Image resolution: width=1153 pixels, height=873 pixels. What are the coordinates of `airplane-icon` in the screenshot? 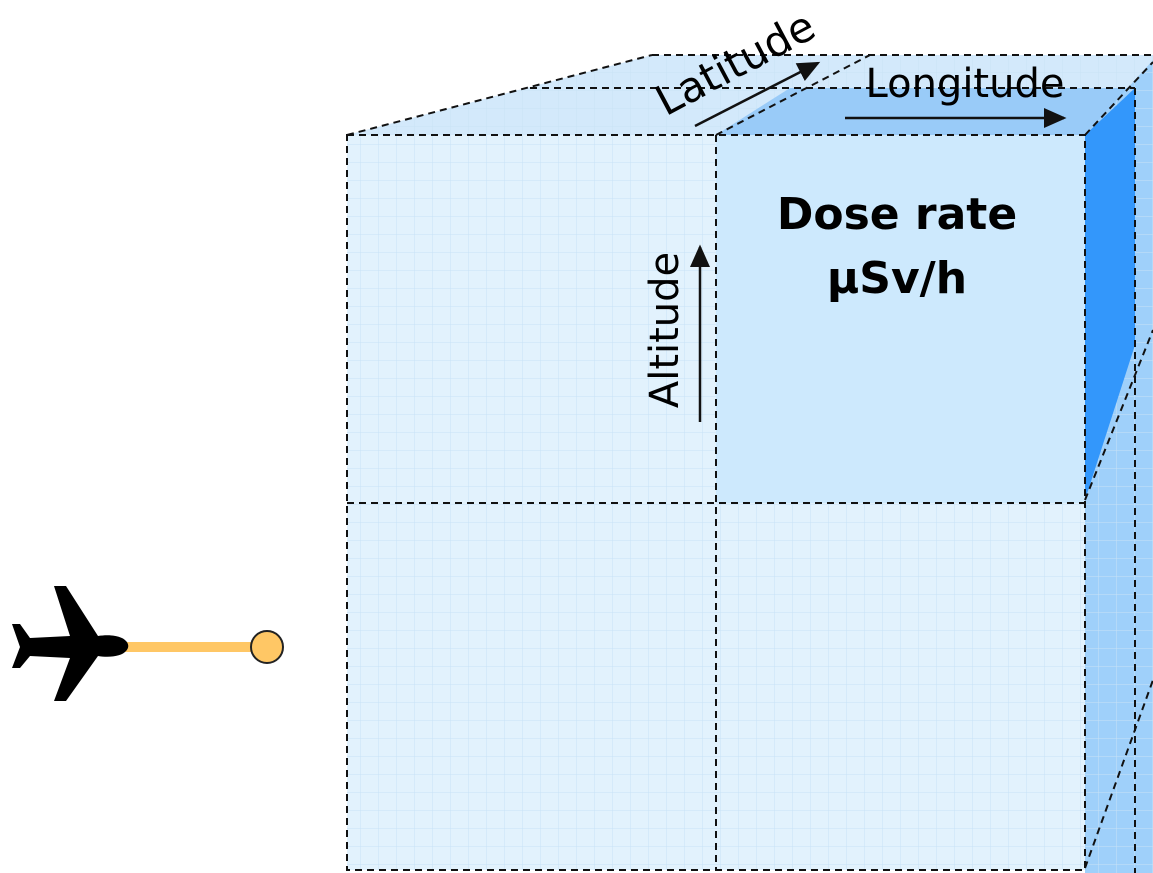 It's located at (70, 643).